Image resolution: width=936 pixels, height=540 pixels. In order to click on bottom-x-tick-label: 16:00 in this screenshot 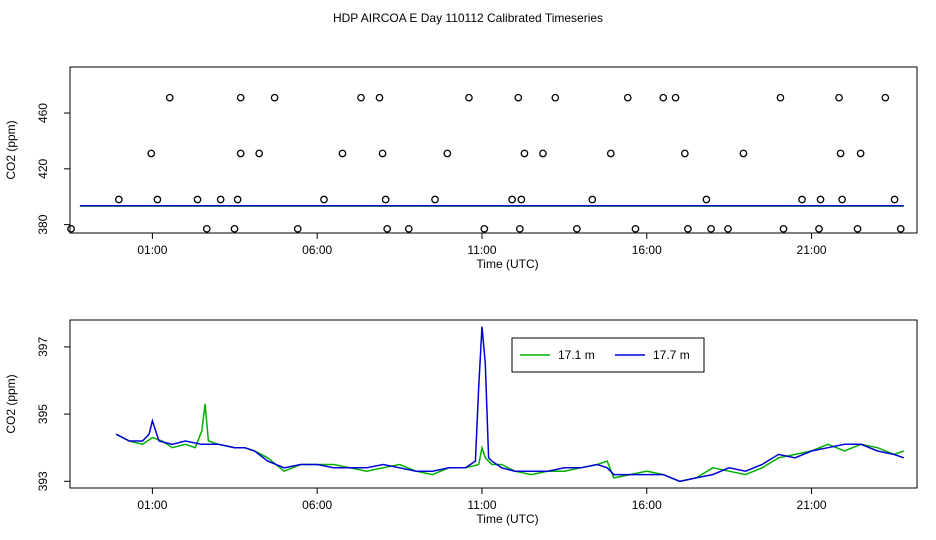, I will do `click(647, 505)`.